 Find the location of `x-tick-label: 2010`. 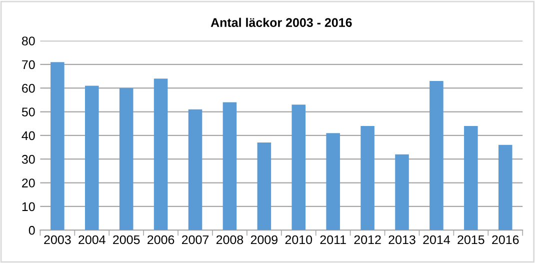

x-tick-label: 2010 is located at coordinates (298, 239).